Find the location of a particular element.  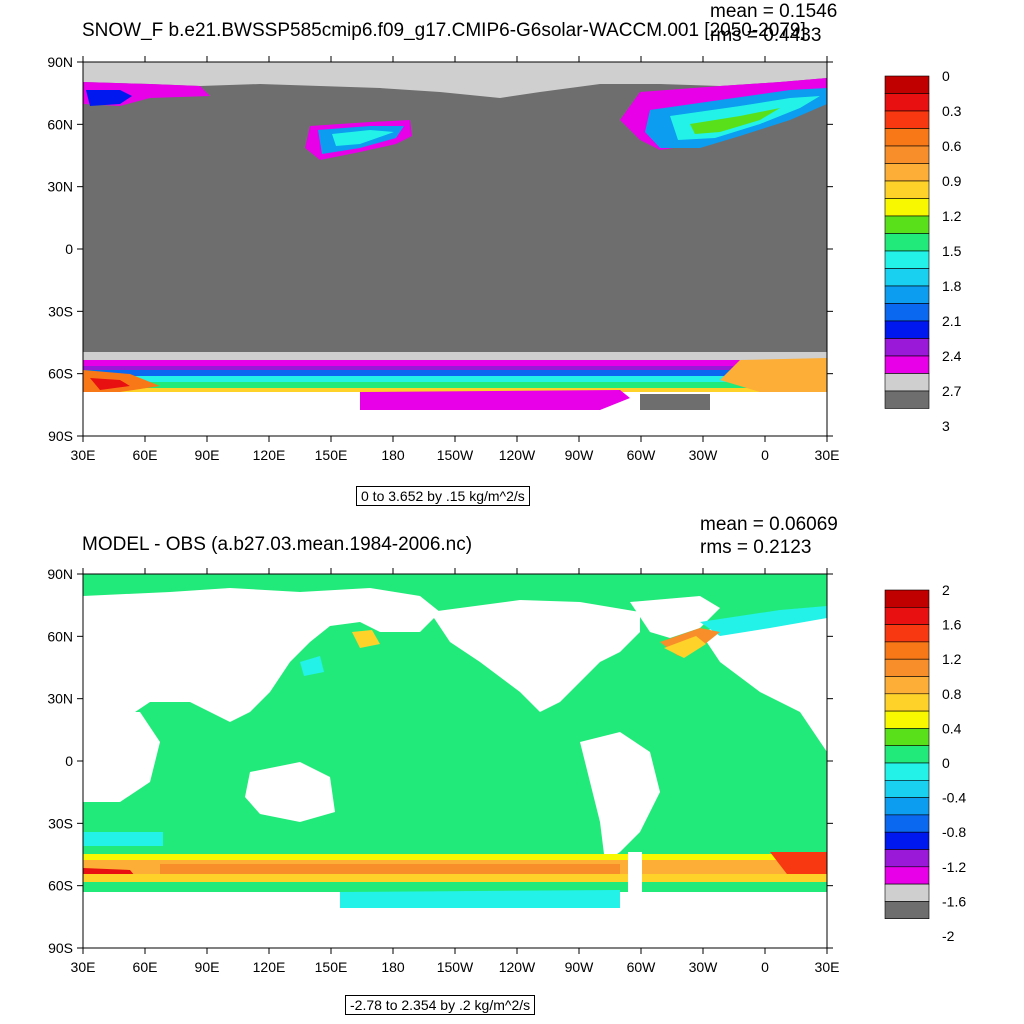

bottom-atlantic-yellow is located at coordinates (685, 647).